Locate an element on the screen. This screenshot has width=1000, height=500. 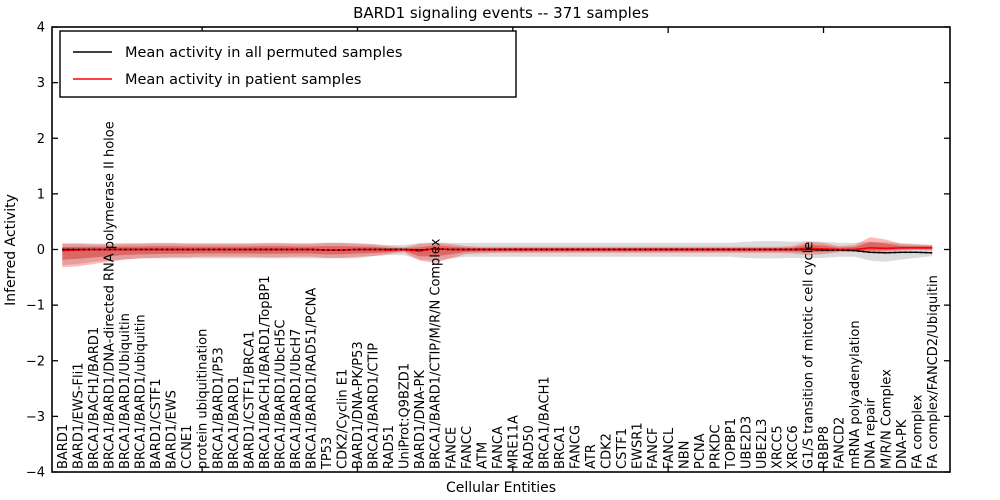
x-category-label: UBE2D3 is located at coordinates (746, 442).